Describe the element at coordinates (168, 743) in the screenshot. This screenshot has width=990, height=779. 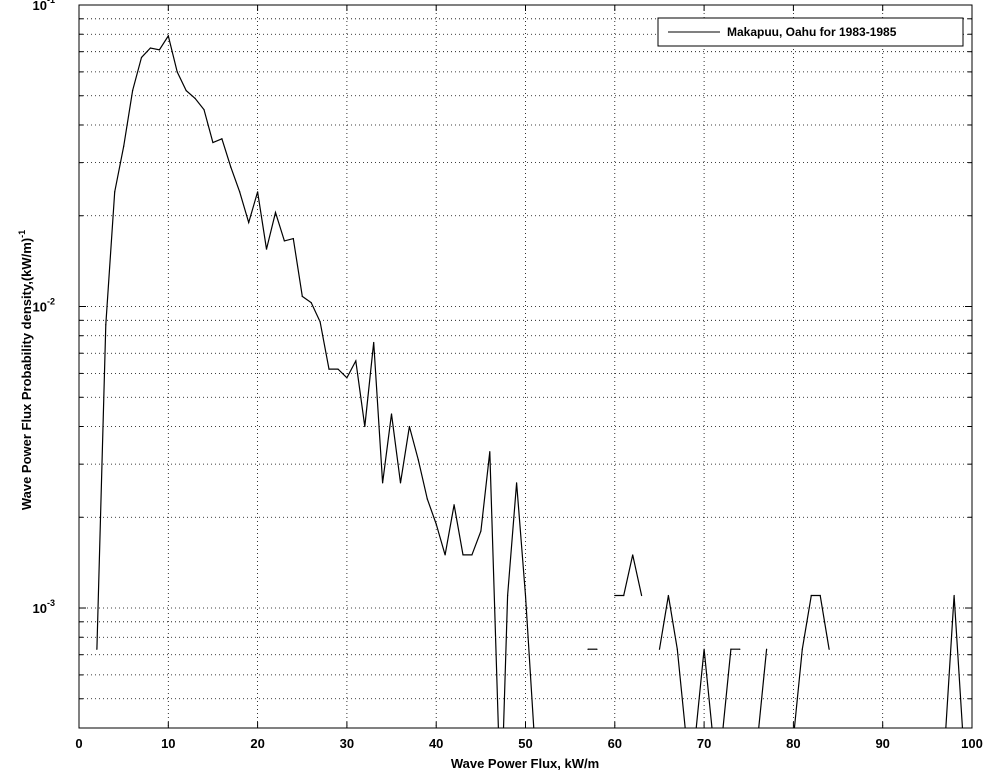
I see `x-tick-label: 10` at that location.